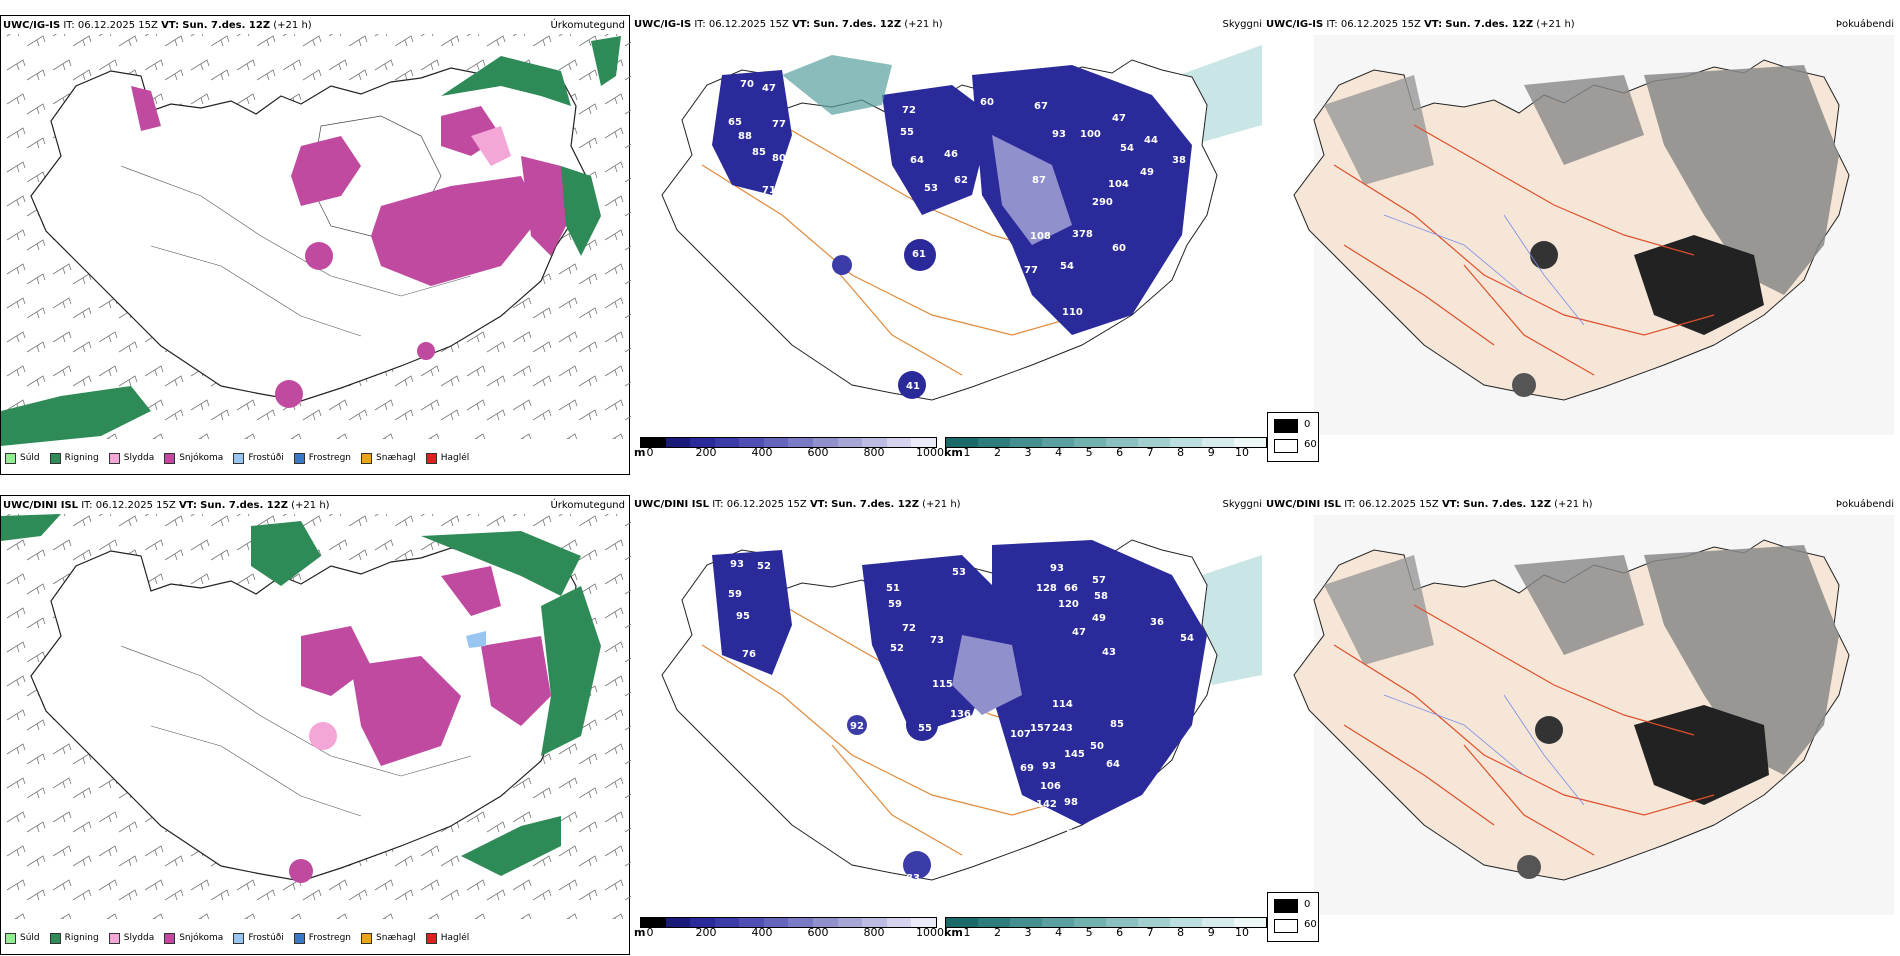  I want to click on svg-text: 76, so click(749, 654).